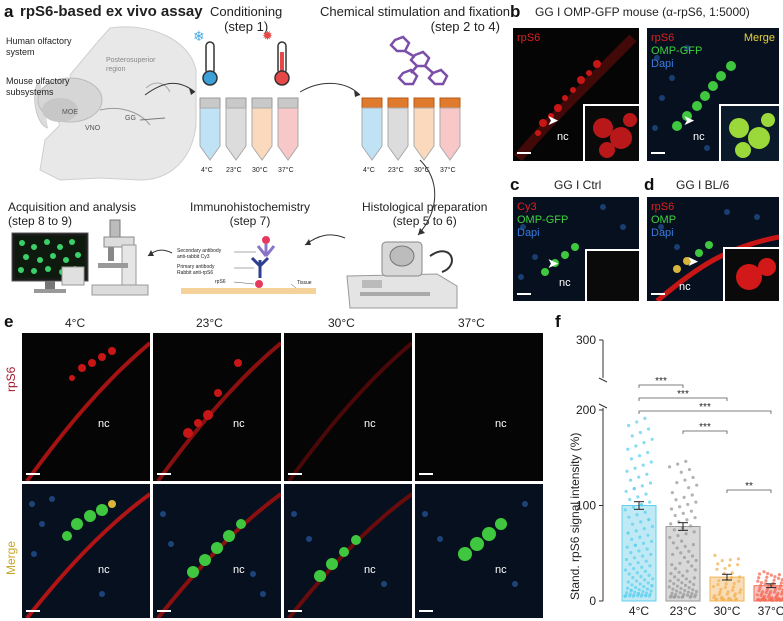 This screenshot has height=621, width=783. Describe the element at coordinates (683, 394) in the screenshot. I see `significance-label: ***` at that location.